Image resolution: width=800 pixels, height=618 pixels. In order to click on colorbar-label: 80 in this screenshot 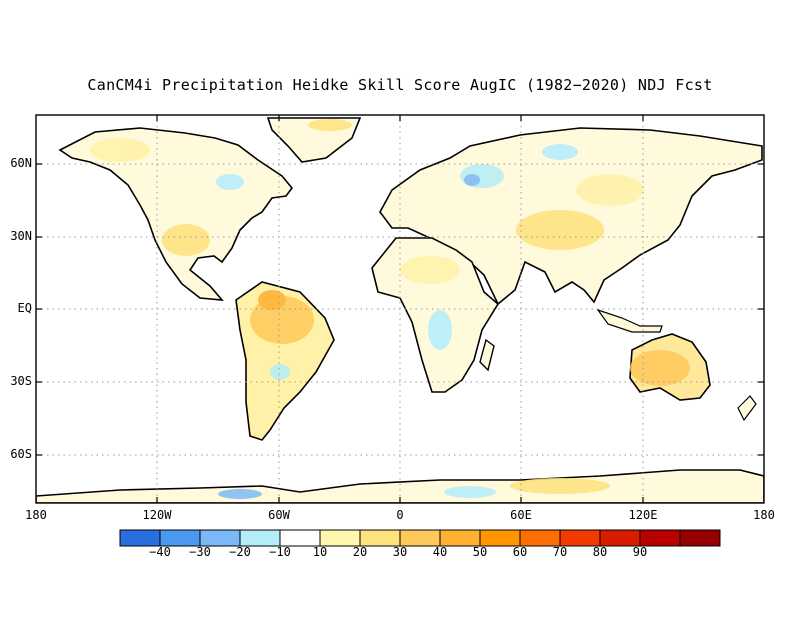, I will do `click(600, 552)`.